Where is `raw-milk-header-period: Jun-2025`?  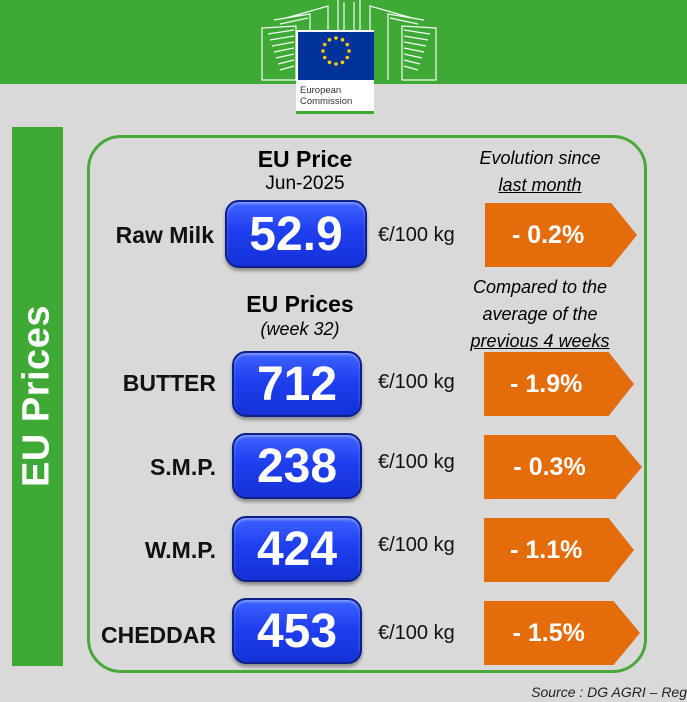
raw-milk-header-period: Jun-2025 is located at coordinates (305, 183).